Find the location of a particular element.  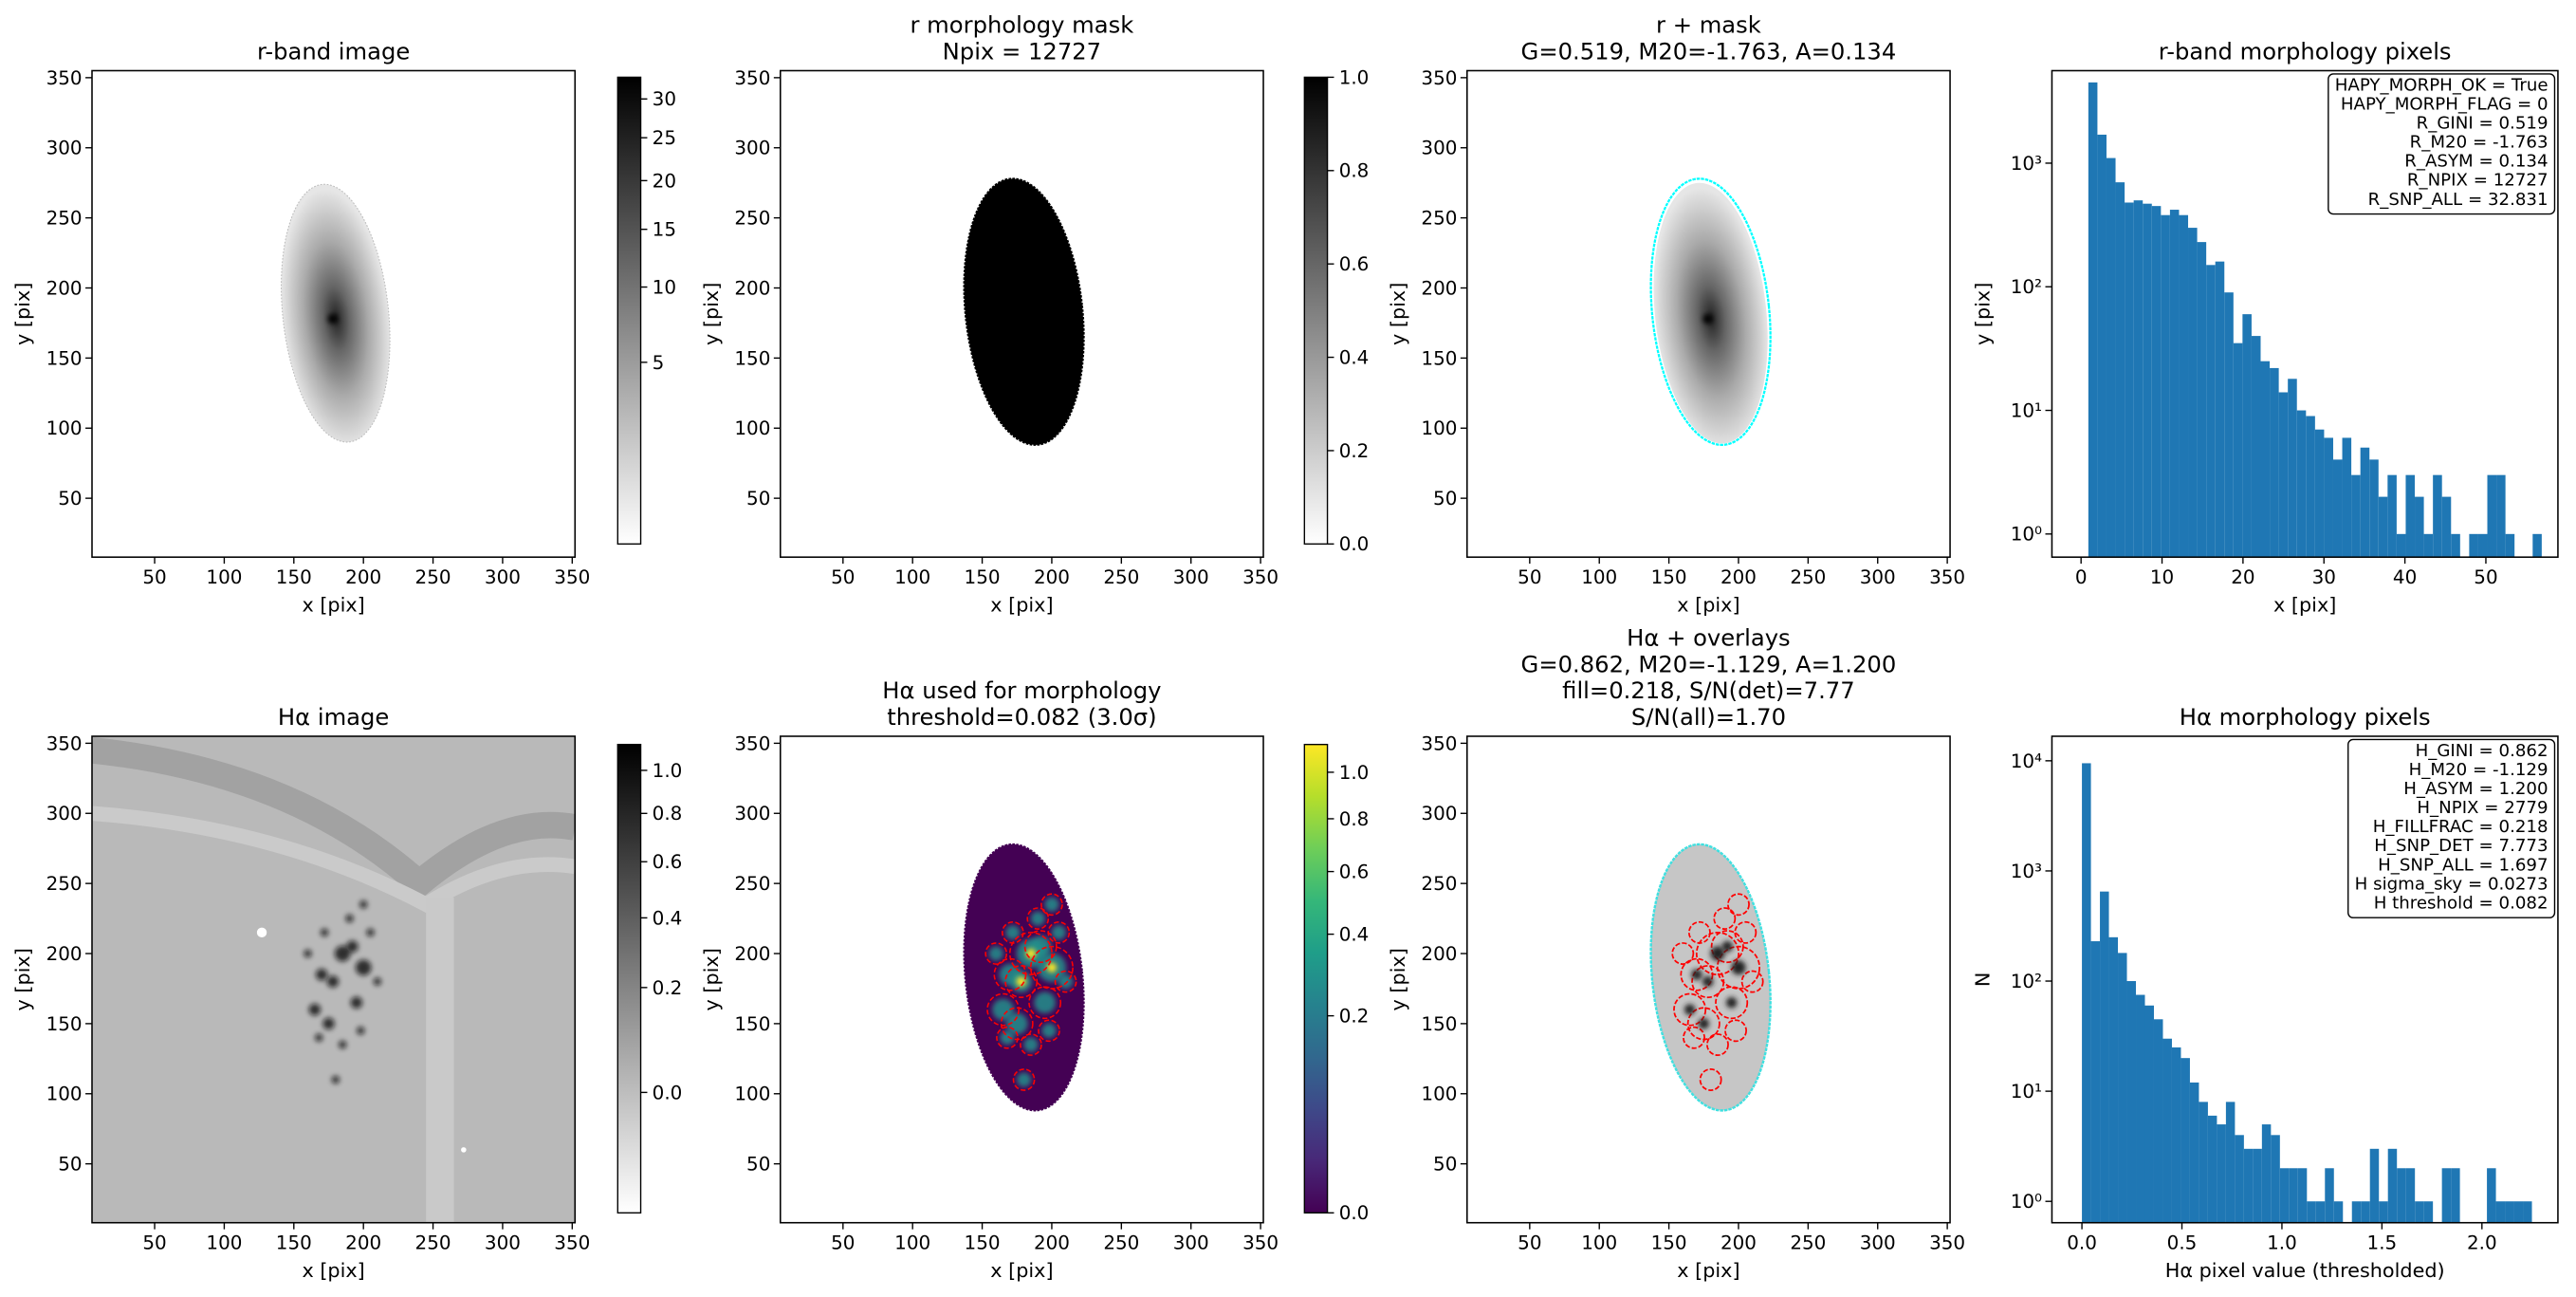

stats-line: H_ASYM = 1.200 is located at coordinates (2475, 789).